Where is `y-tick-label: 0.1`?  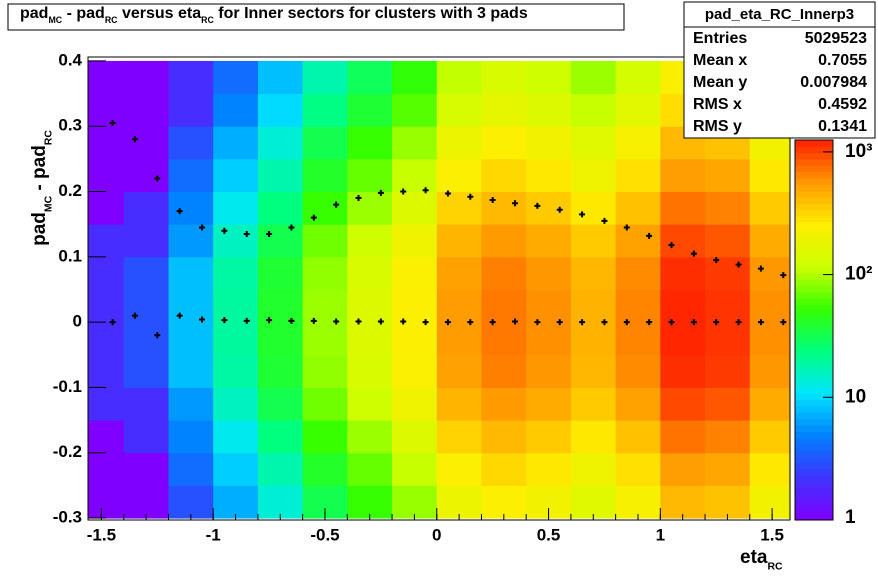 y-tick-label: 0.1 is located at coordinates (70, 255).